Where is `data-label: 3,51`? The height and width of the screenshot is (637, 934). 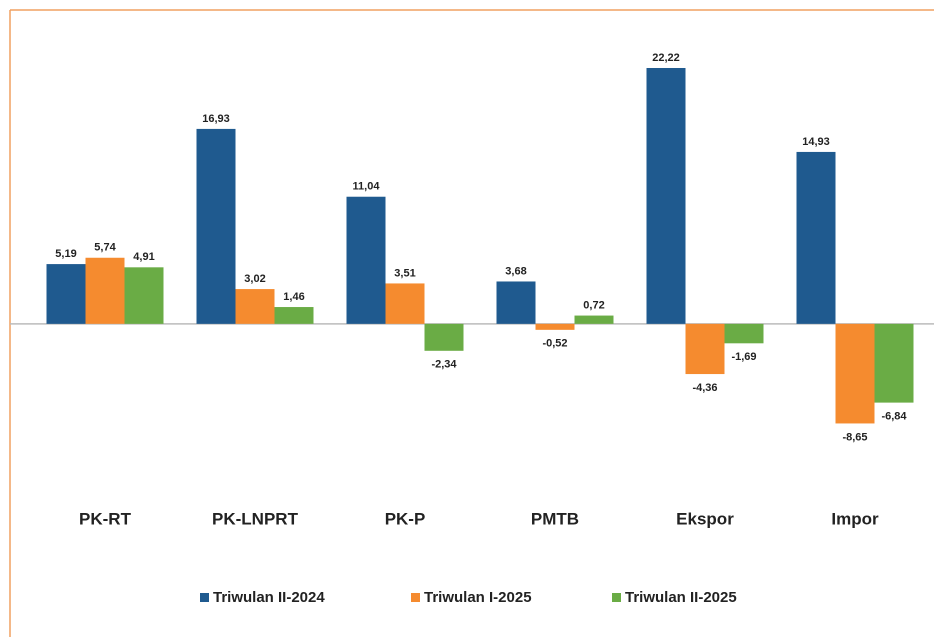 data-label: 3,51 is located at coordinates (404, 273).